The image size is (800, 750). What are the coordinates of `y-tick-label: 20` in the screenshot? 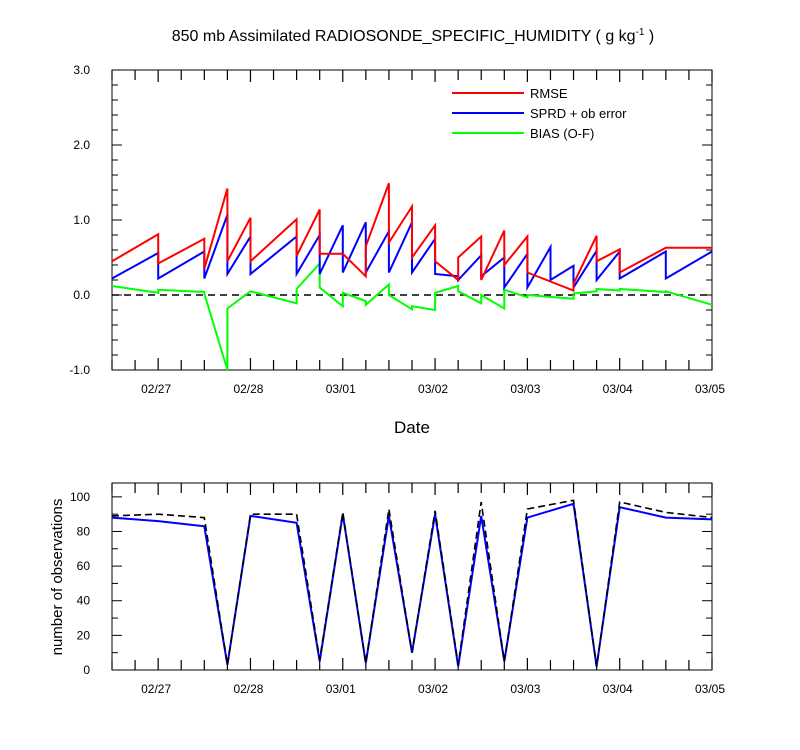 It's located at (84, 635).